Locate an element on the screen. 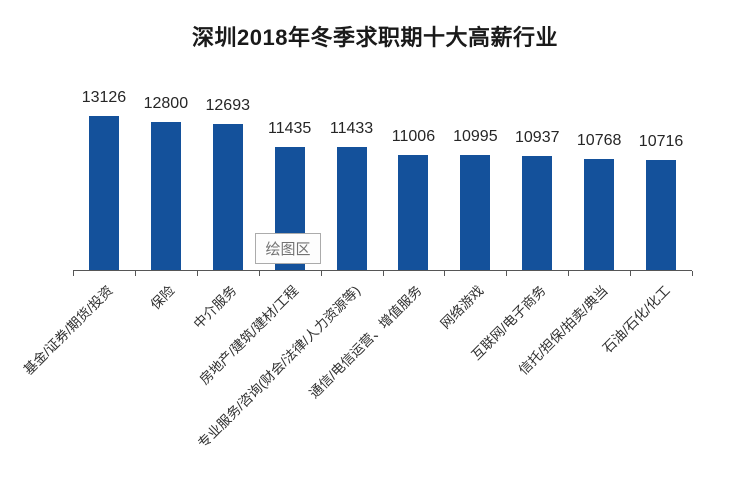  bar-value-label: 11006 is located at coordinates (413, 137).